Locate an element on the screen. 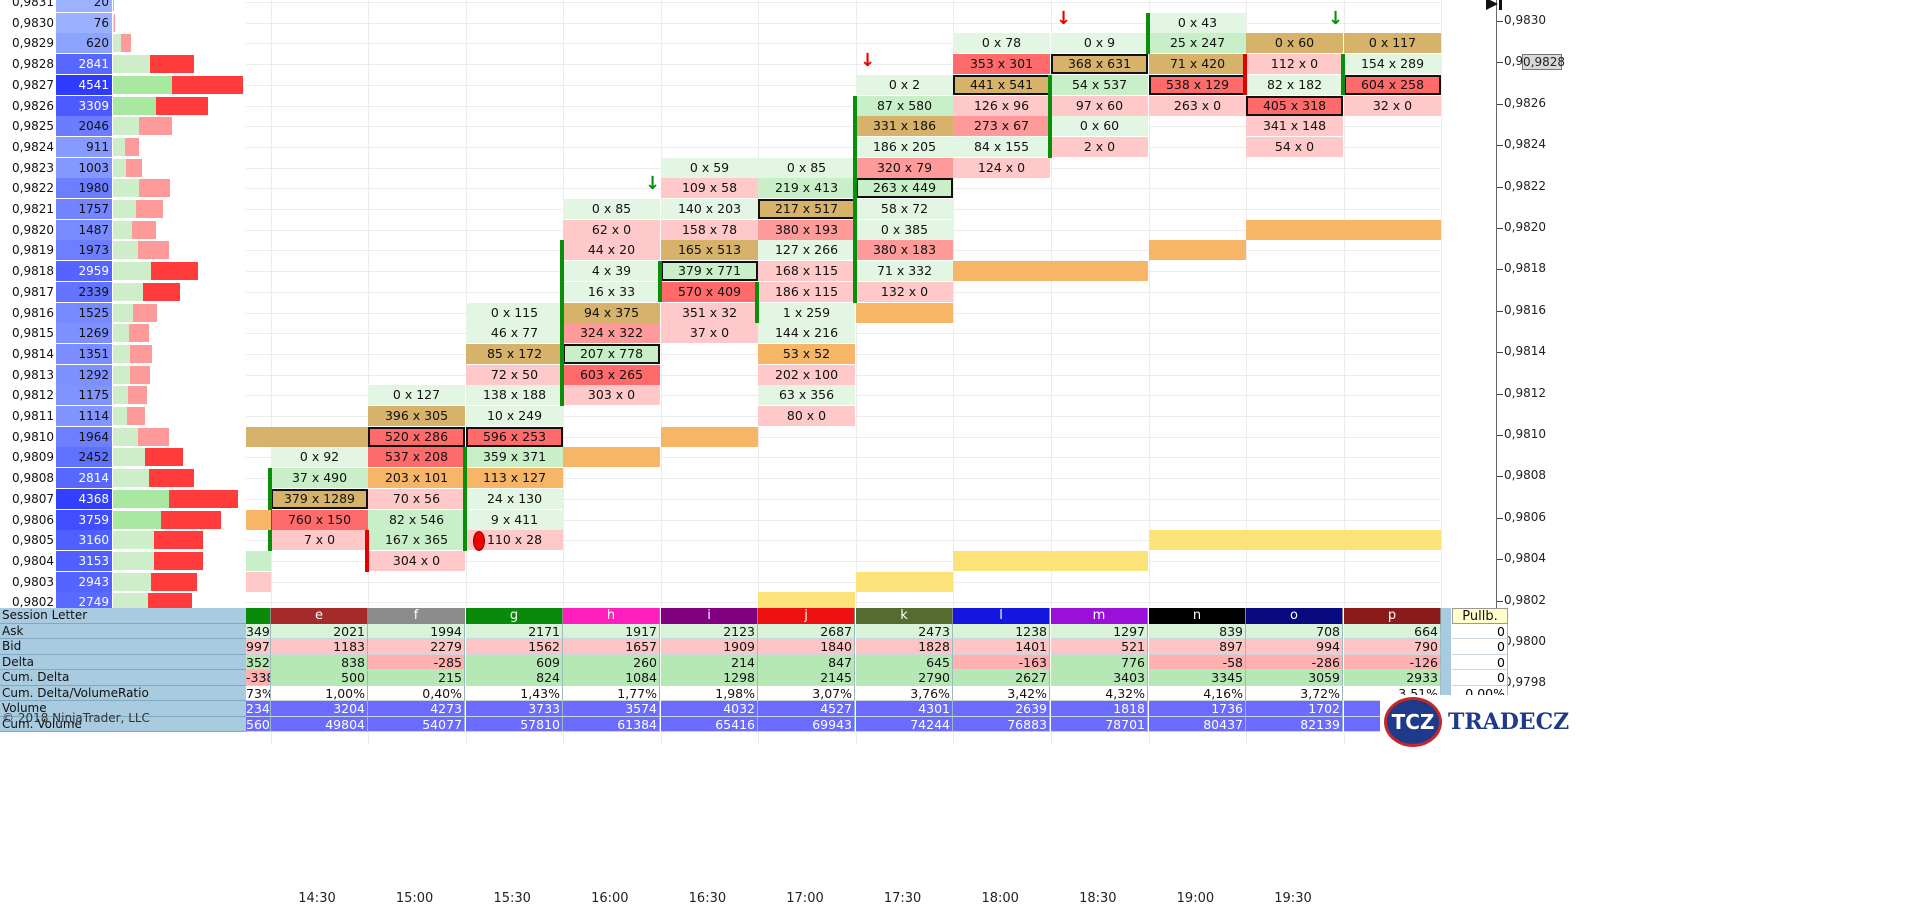 Image resolution: width=1907 pixels, height=911 pixels. volume-at-price: 1269 is located at coordinates (84, 333).